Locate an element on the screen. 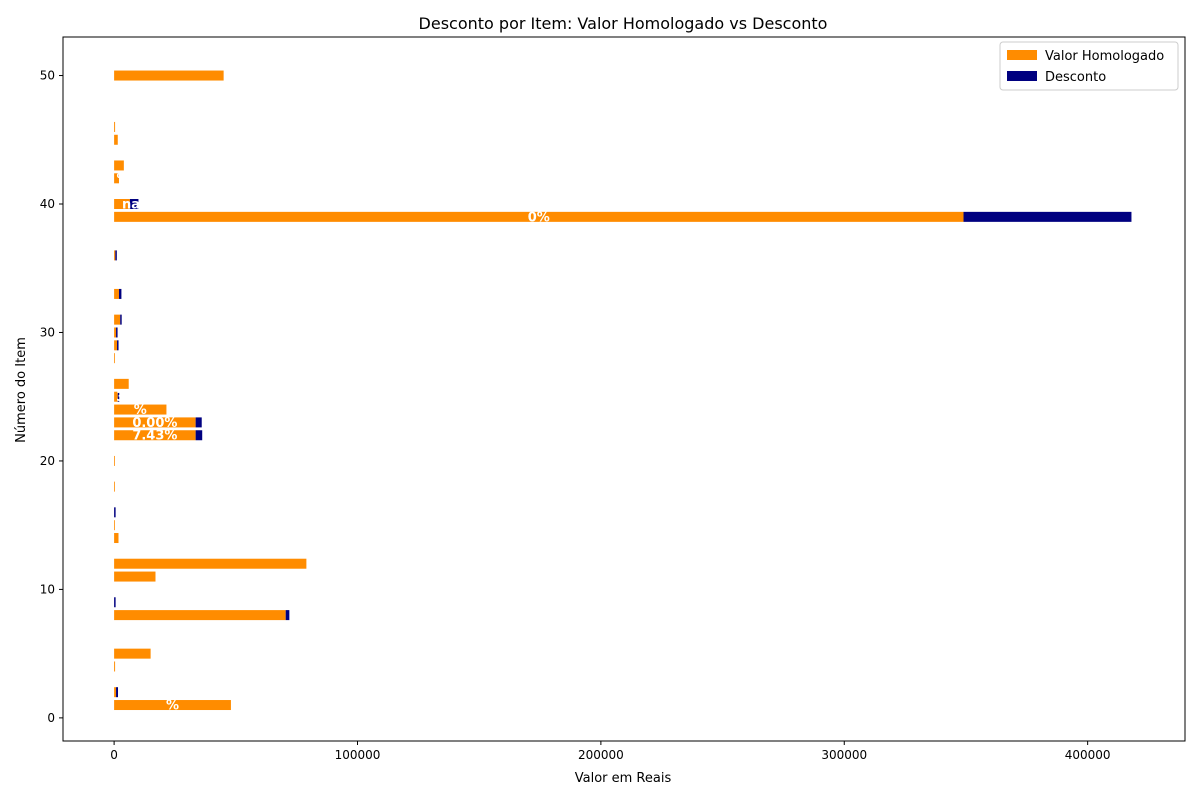  bar-label-item-39: 0% is located at coordinates (539, 217).